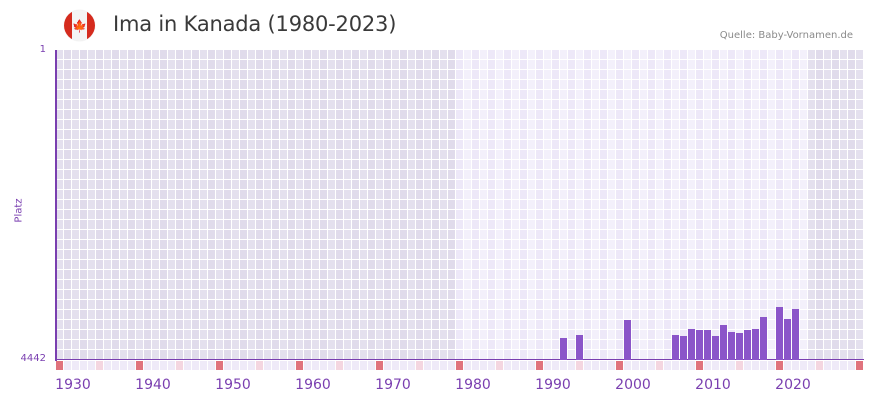 The height and width of the screenshot is (402, 873). I want to click on x-tick-label: 1980, so click(473, 385).